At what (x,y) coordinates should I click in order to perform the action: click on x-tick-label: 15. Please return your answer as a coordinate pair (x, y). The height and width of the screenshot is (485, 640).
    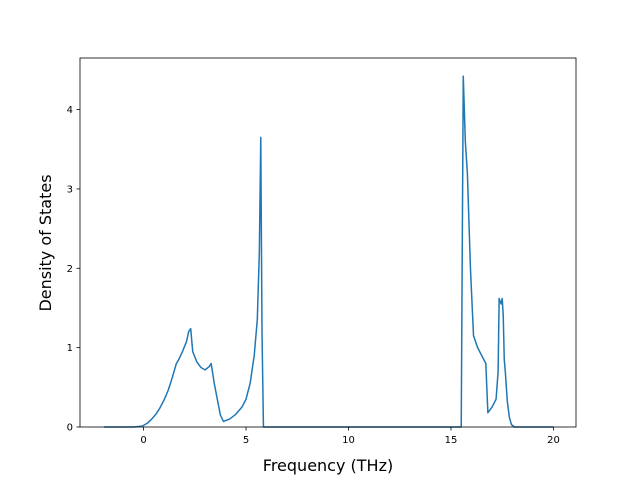
    Looking at the image, I should click on (451, 440).